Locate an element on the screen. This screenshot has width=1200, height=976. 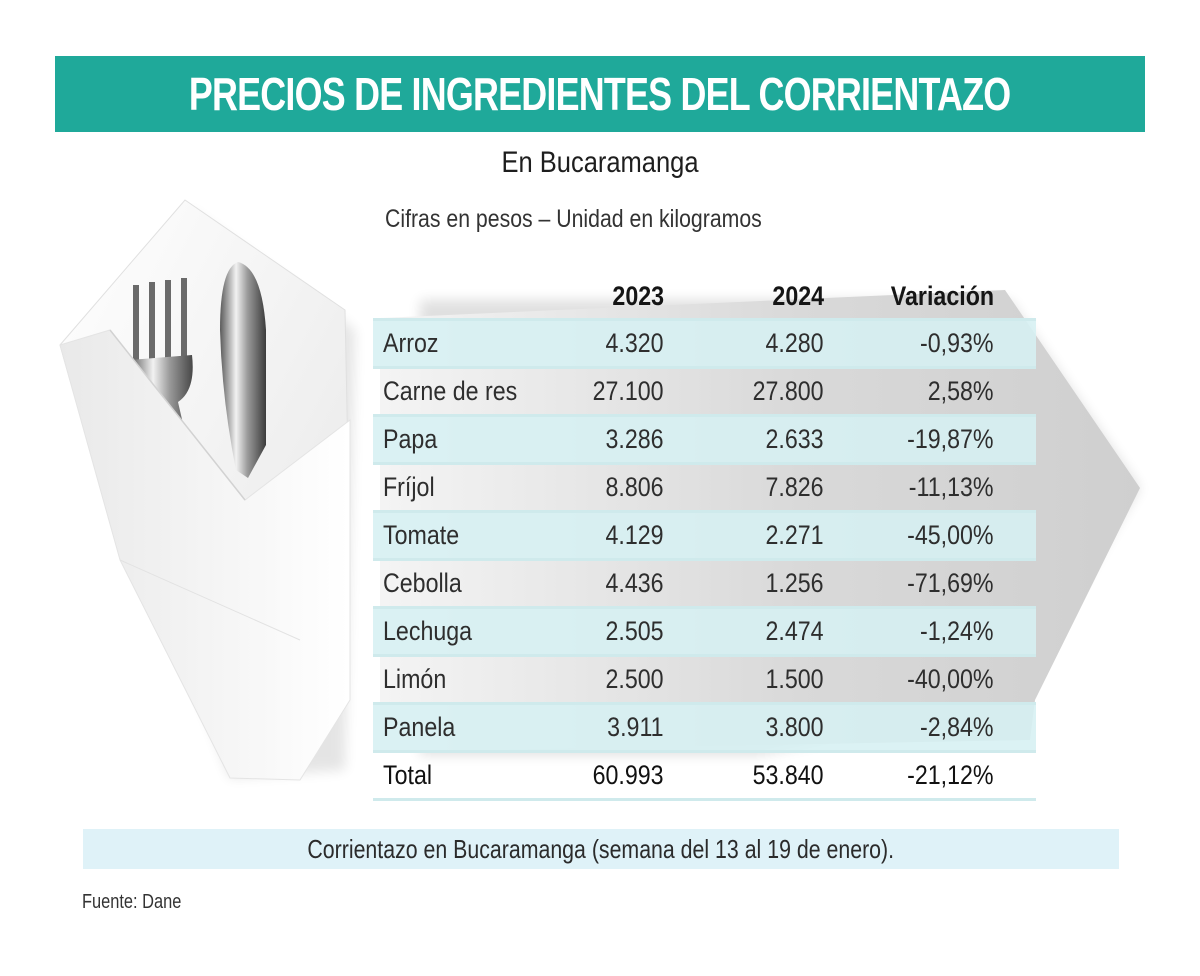
table-row: Lechuga 2.505 2.474 -1,24% is located at coordinates (704, 631).